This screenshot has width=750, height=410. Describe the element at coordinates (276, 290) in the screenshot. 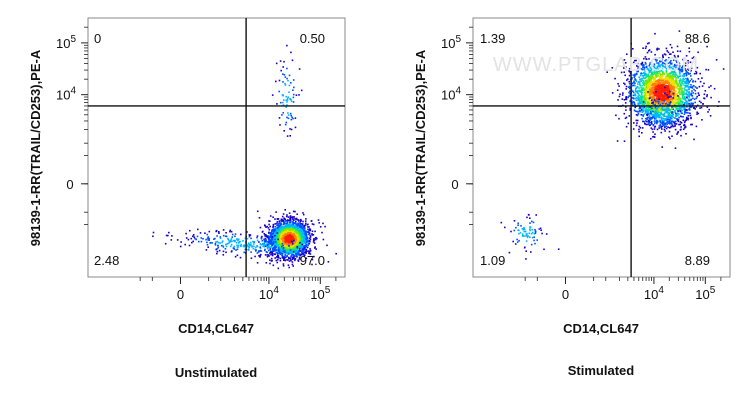

I see `x-tick-exponent: 4` at that location.